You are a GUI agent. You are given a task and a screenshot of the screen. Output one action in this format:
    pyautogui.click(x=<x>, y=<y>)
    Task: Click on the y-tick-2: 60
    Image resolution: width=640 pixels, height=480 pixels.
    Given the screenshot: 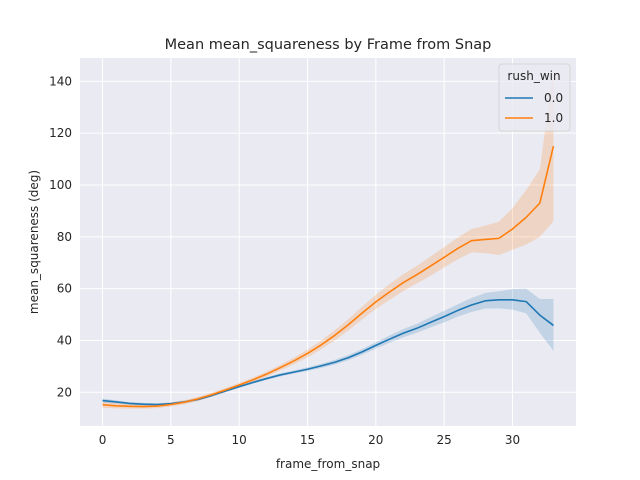 What is the action you would take?
    pyautogui.click(x=64, y=289)
    